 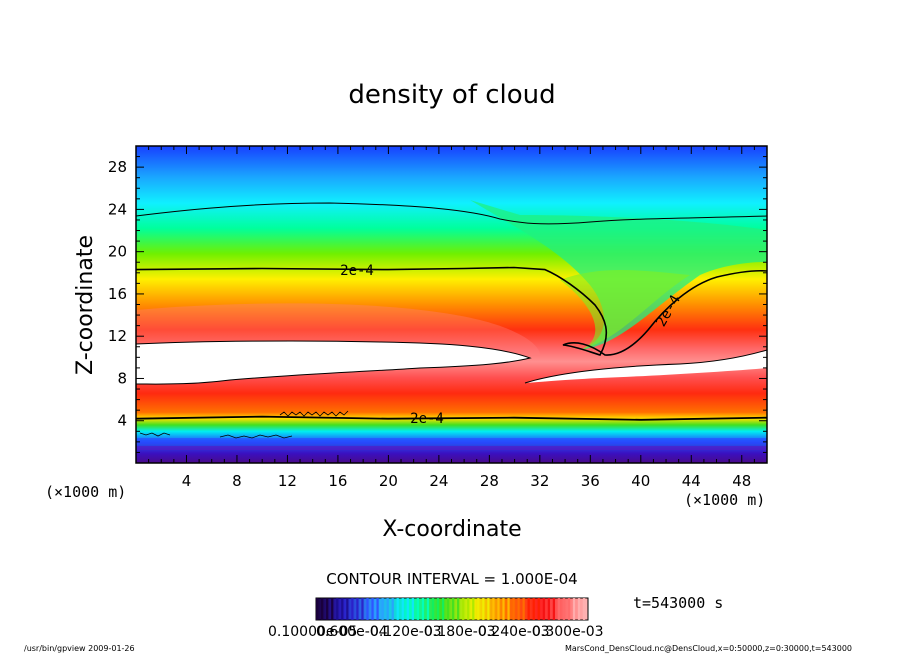 I want to click on y-tick-label: 4, so click(x=122, y=421).